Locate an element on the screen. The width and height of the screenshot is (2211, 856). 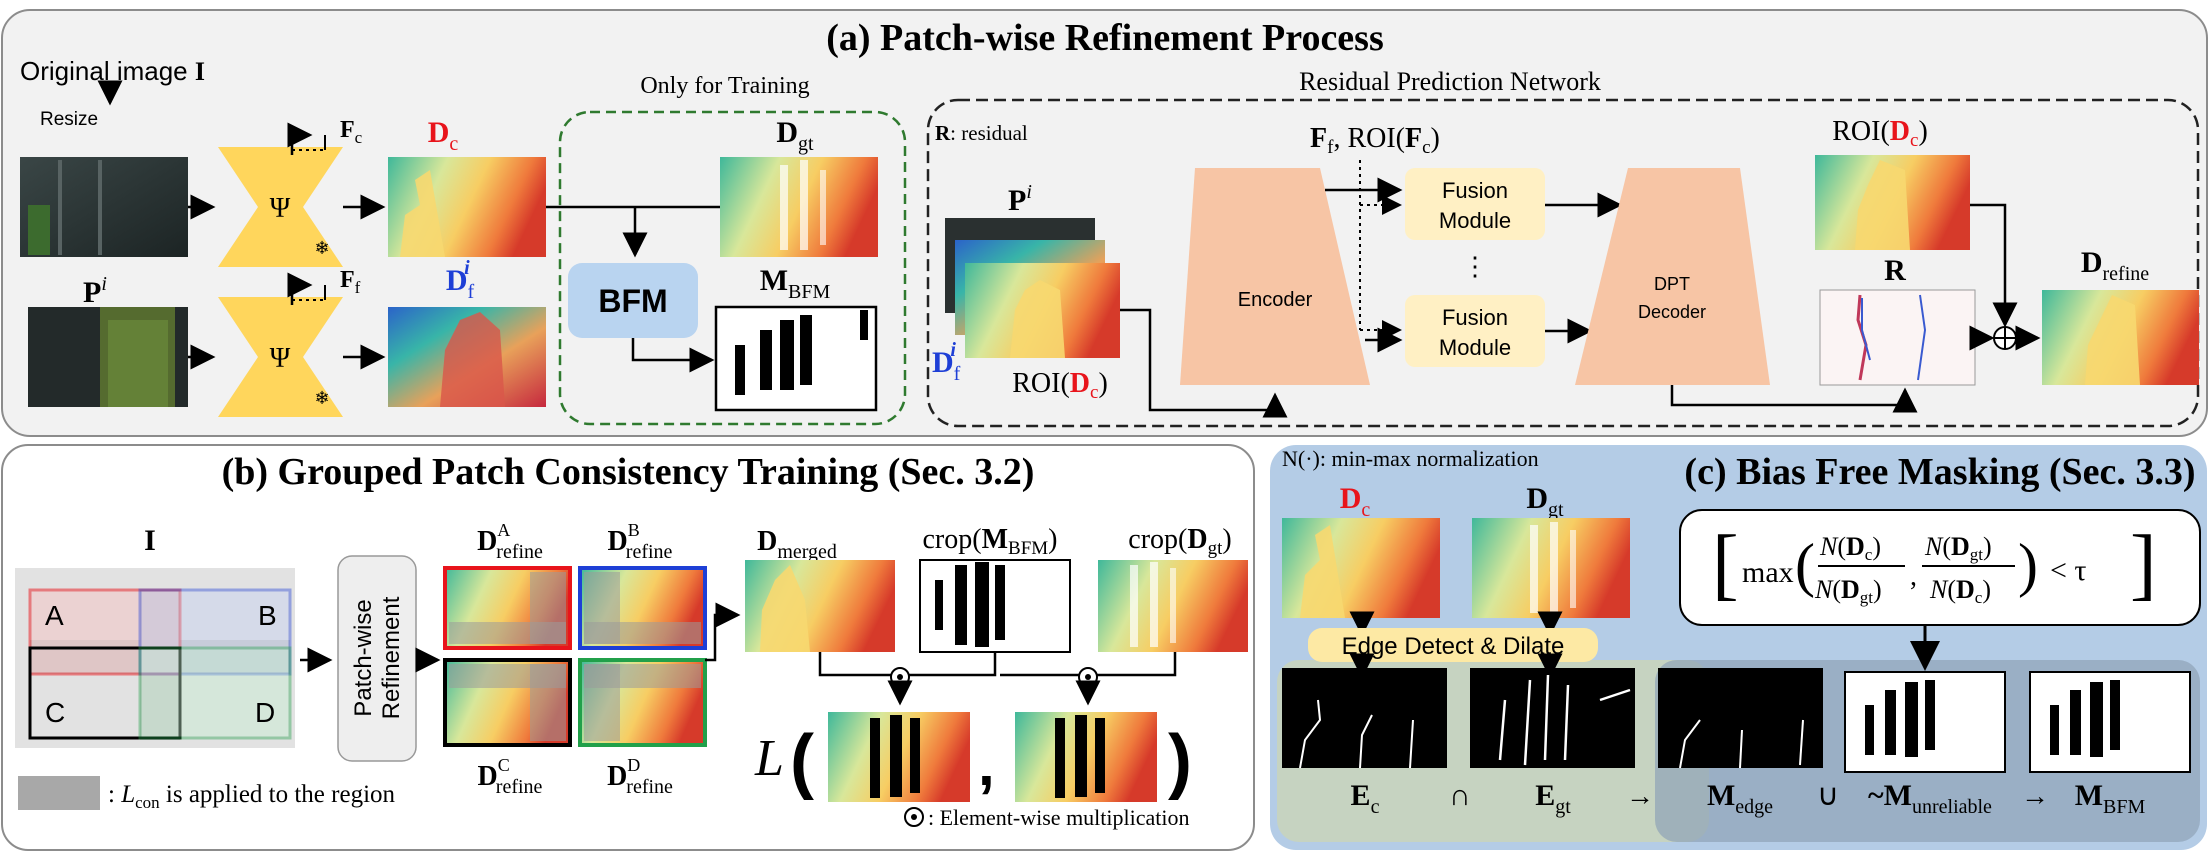
image-I-label: I is located at coordinates (150, 540).